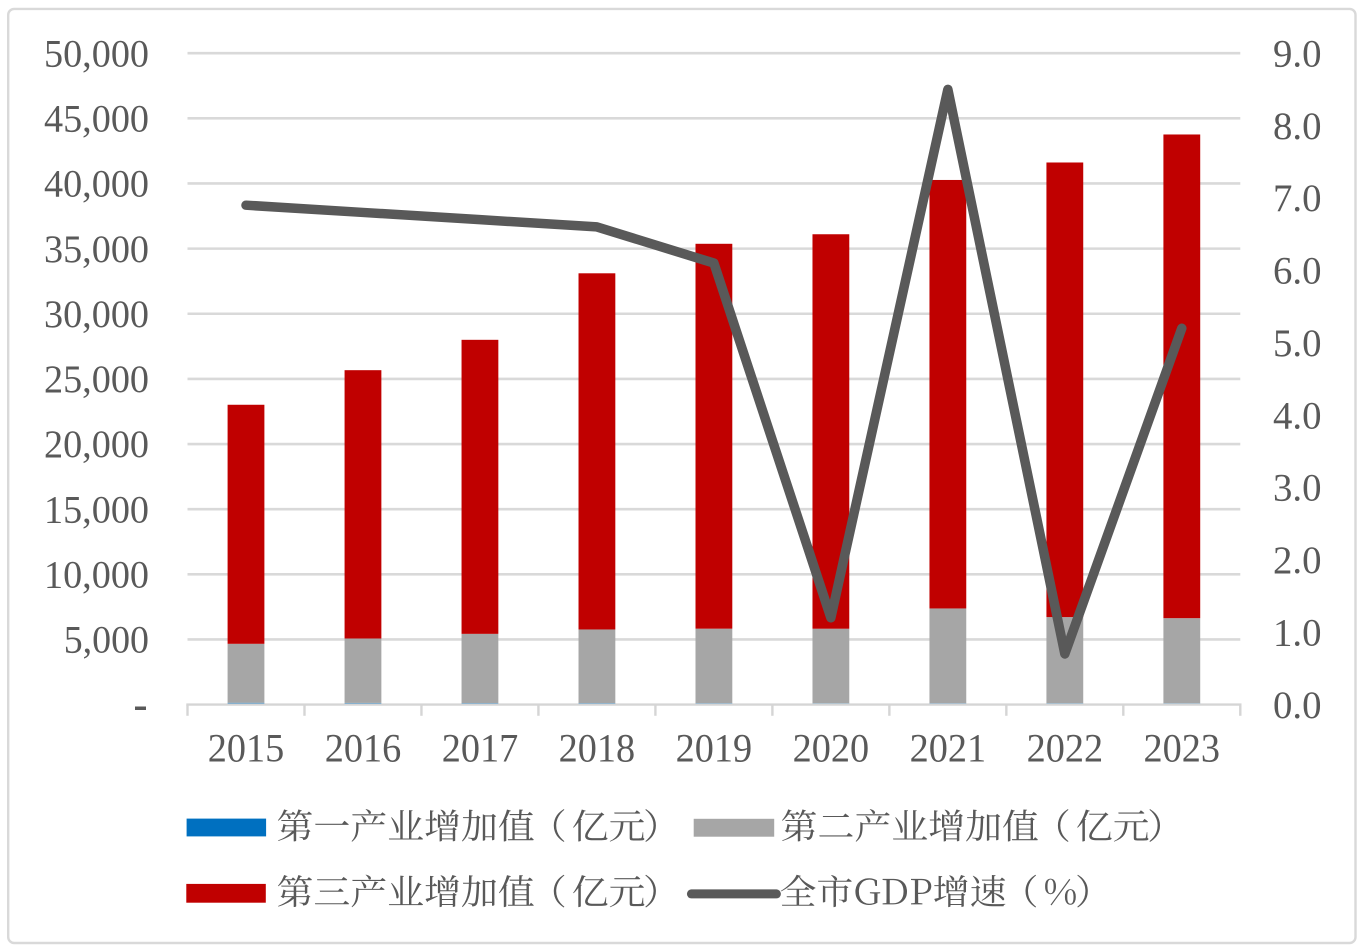 Image resolution: width=1364 pixels, height=951 pixels. Describe the element at coordinates (1297, 343) in the screenshot. I see `svg-text: 5.0` at that location.